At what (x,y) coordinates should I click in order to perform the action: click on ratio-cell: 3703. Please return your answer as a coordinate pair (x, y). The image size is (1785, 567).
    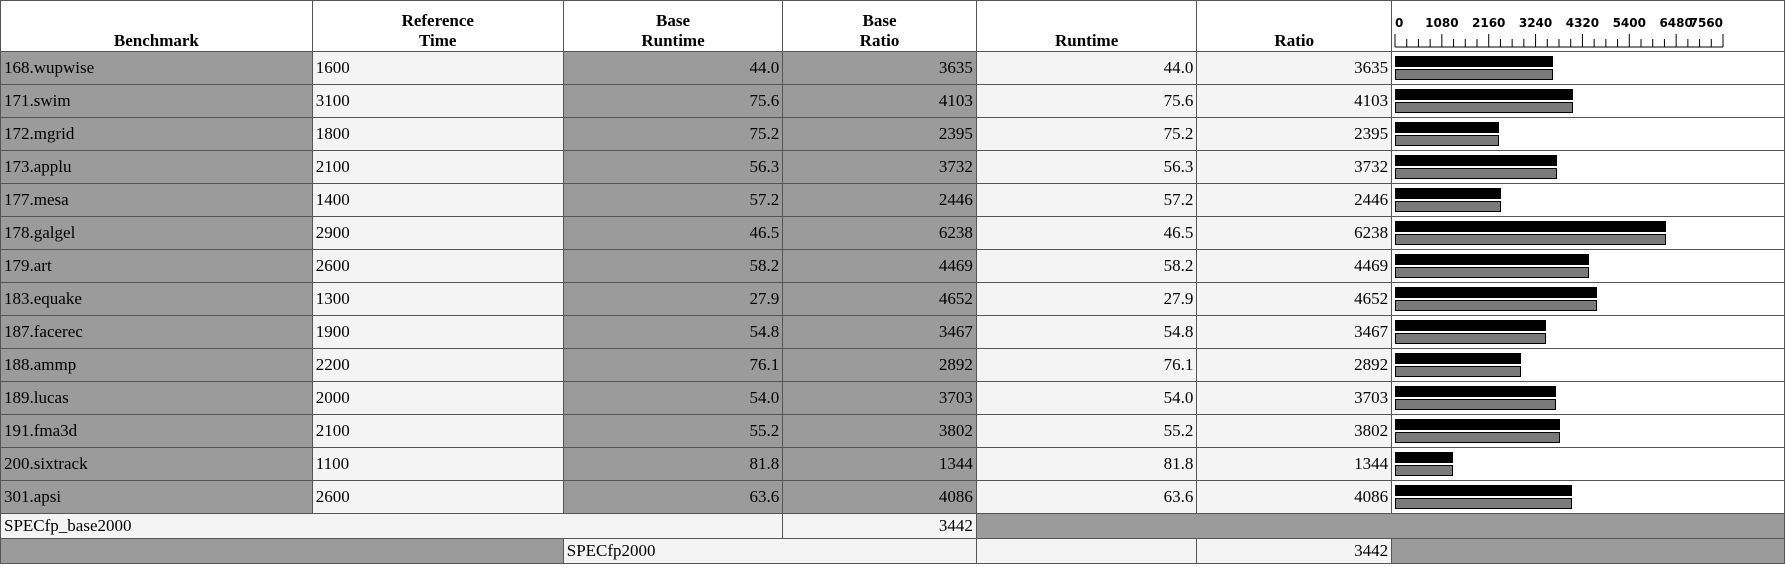
    Looking at the image, I should click on (1294, 398).